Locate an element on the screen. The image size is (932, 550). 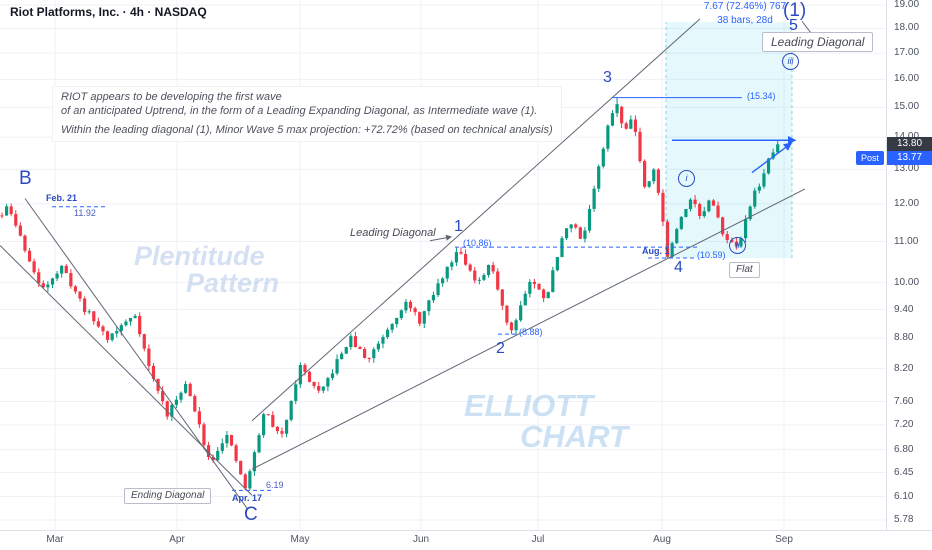
x-axis-tick: May is located at coordinates (300, 539).